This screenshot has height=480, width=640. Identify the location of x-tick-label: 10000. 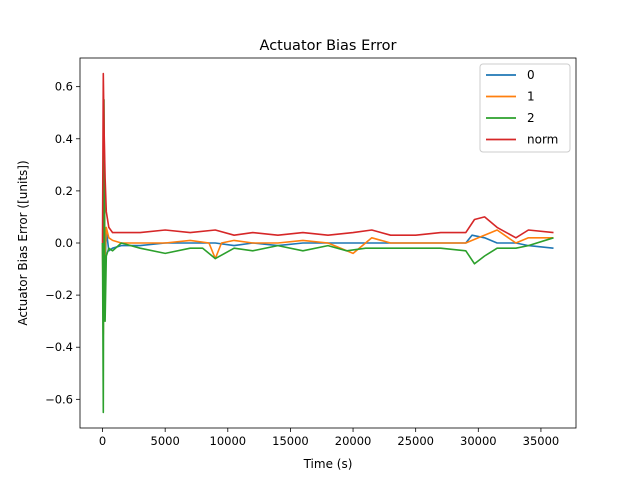
(228, 441).